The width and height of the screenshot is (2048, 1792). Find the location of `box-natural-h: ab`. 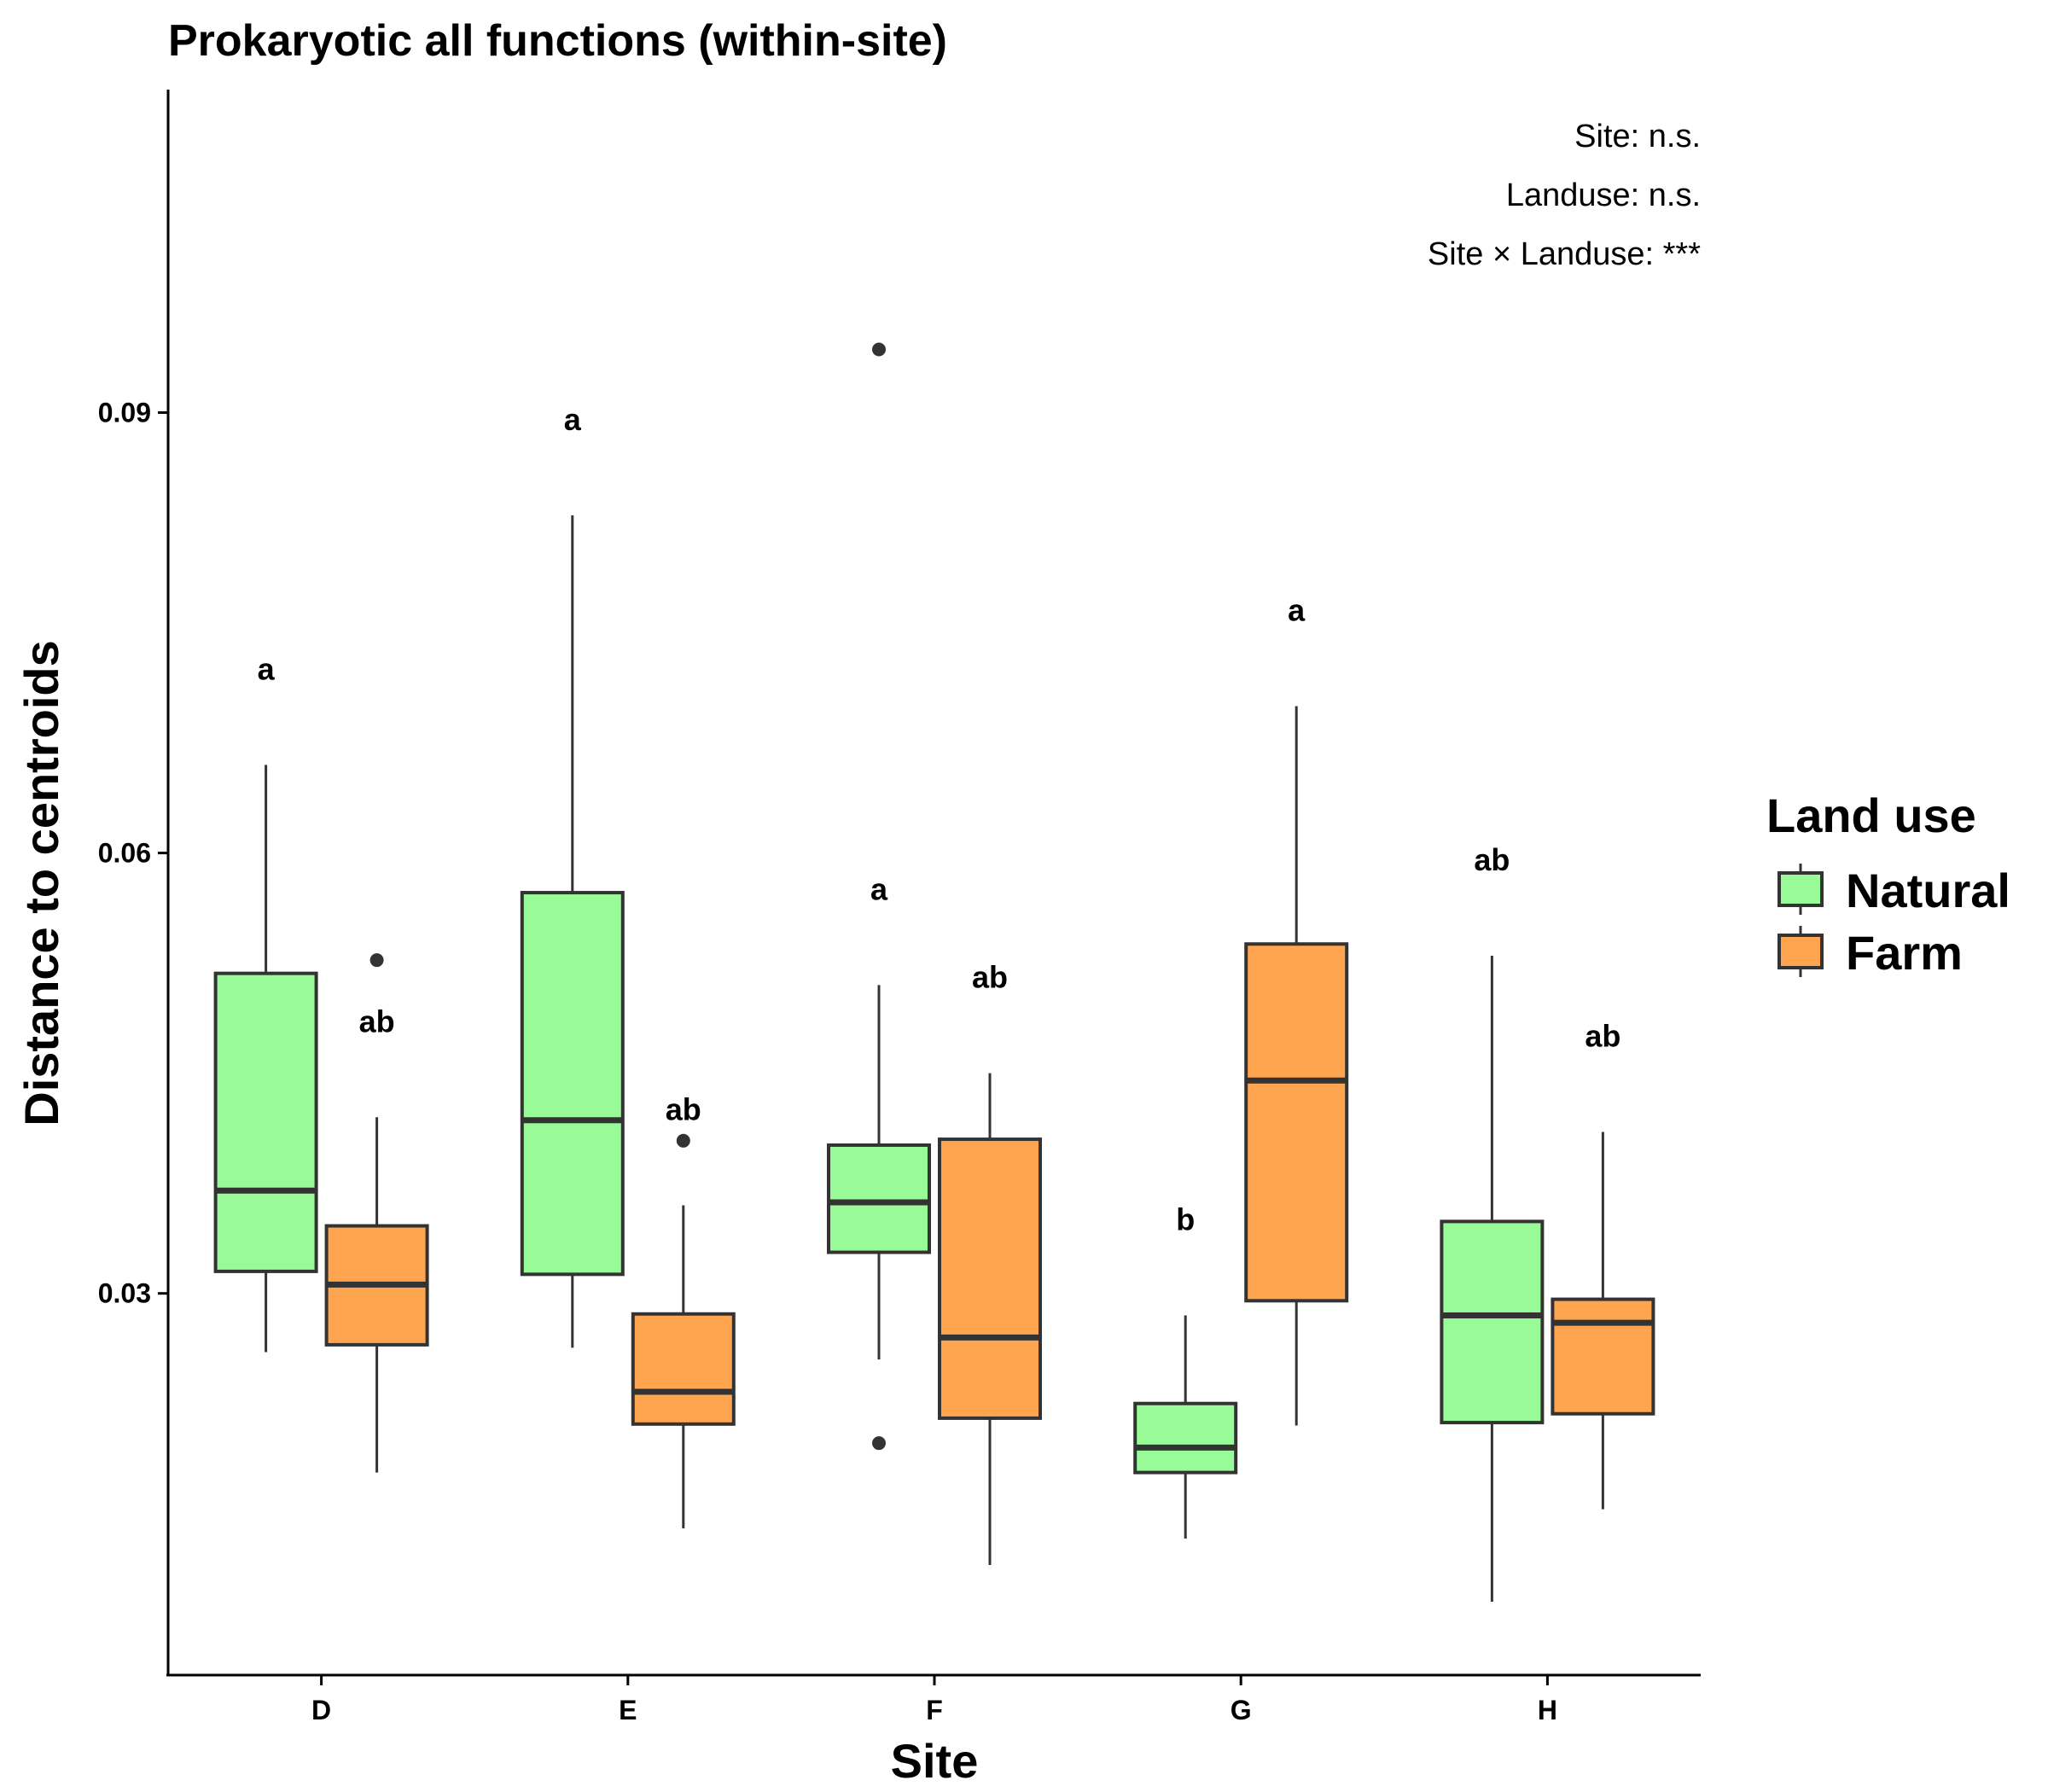

box-natural-h: ab is located at coordinates (1492, 1222).